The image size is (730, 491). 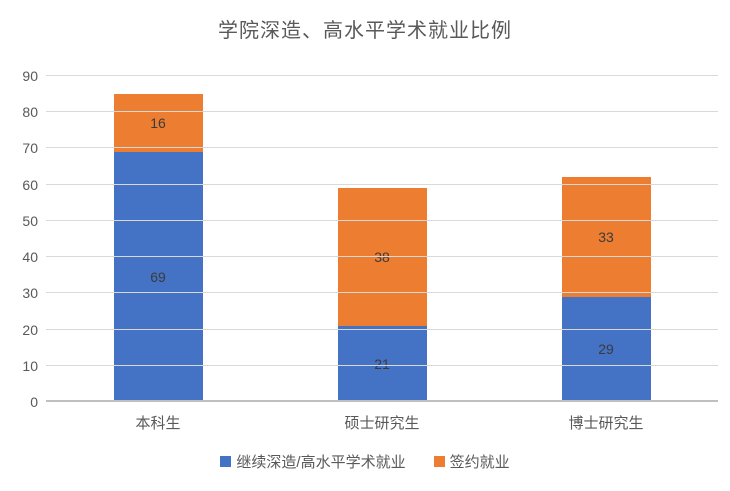 I want to click on y-tick-label: 10, so click(x=30, y=365).